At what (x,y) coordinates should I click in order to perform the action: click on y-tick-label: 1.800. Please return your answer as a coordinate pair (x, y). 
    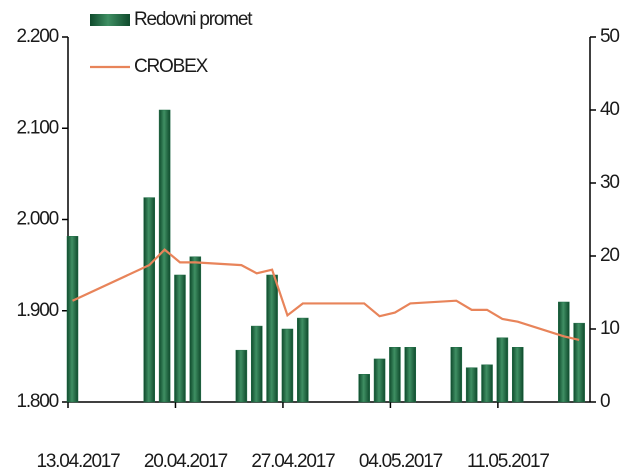
    Looking at the image, I should click on (37, 401).